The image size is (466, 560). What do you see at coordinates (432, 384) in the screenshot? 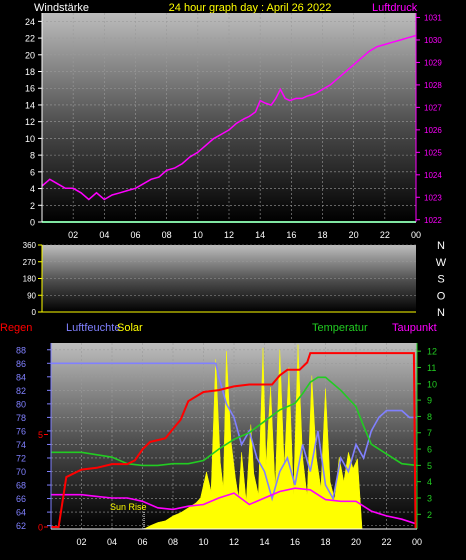
I see `p3-right-tick-label: 10` at bounding box center [432, 384].